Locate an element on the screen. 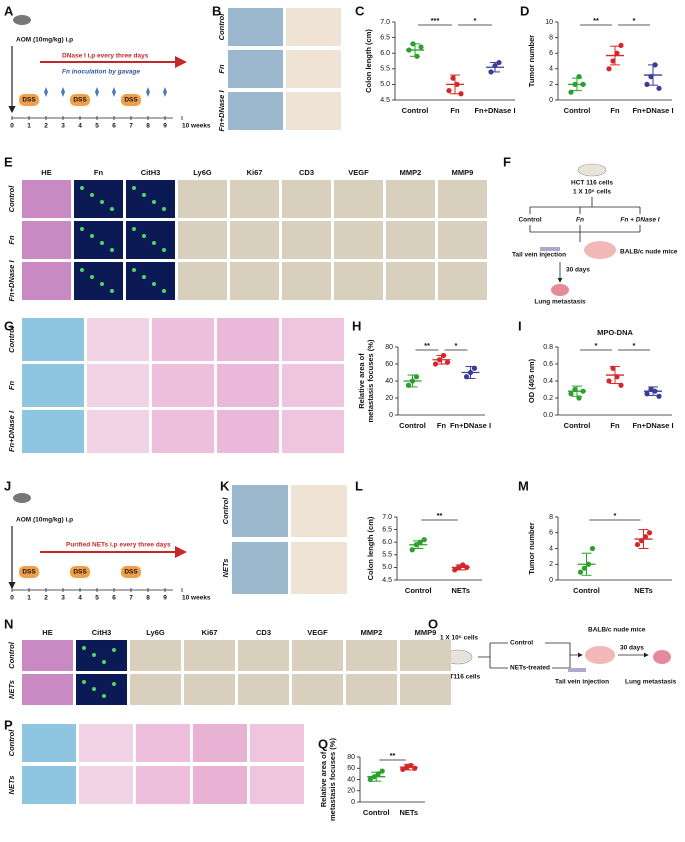  y-axis-label: OD (405 nm) is located at coordinates (531, 380).